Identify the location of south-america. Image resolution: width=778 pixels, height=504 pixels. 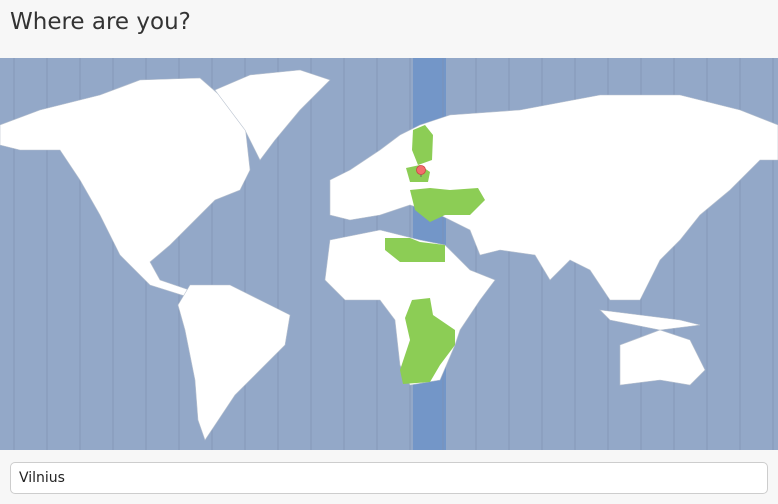
(234, 362).